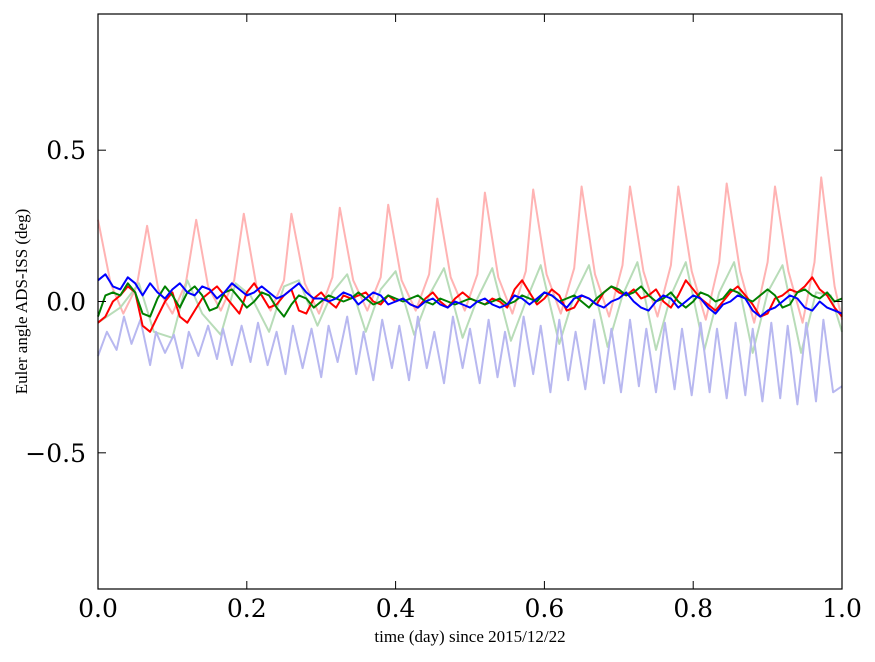 The width and height of the screenshot is (875, 662). Describe the element at coordinates (247, 608) in the screenshot. I see `x-tick-label: 0.2` at that location.